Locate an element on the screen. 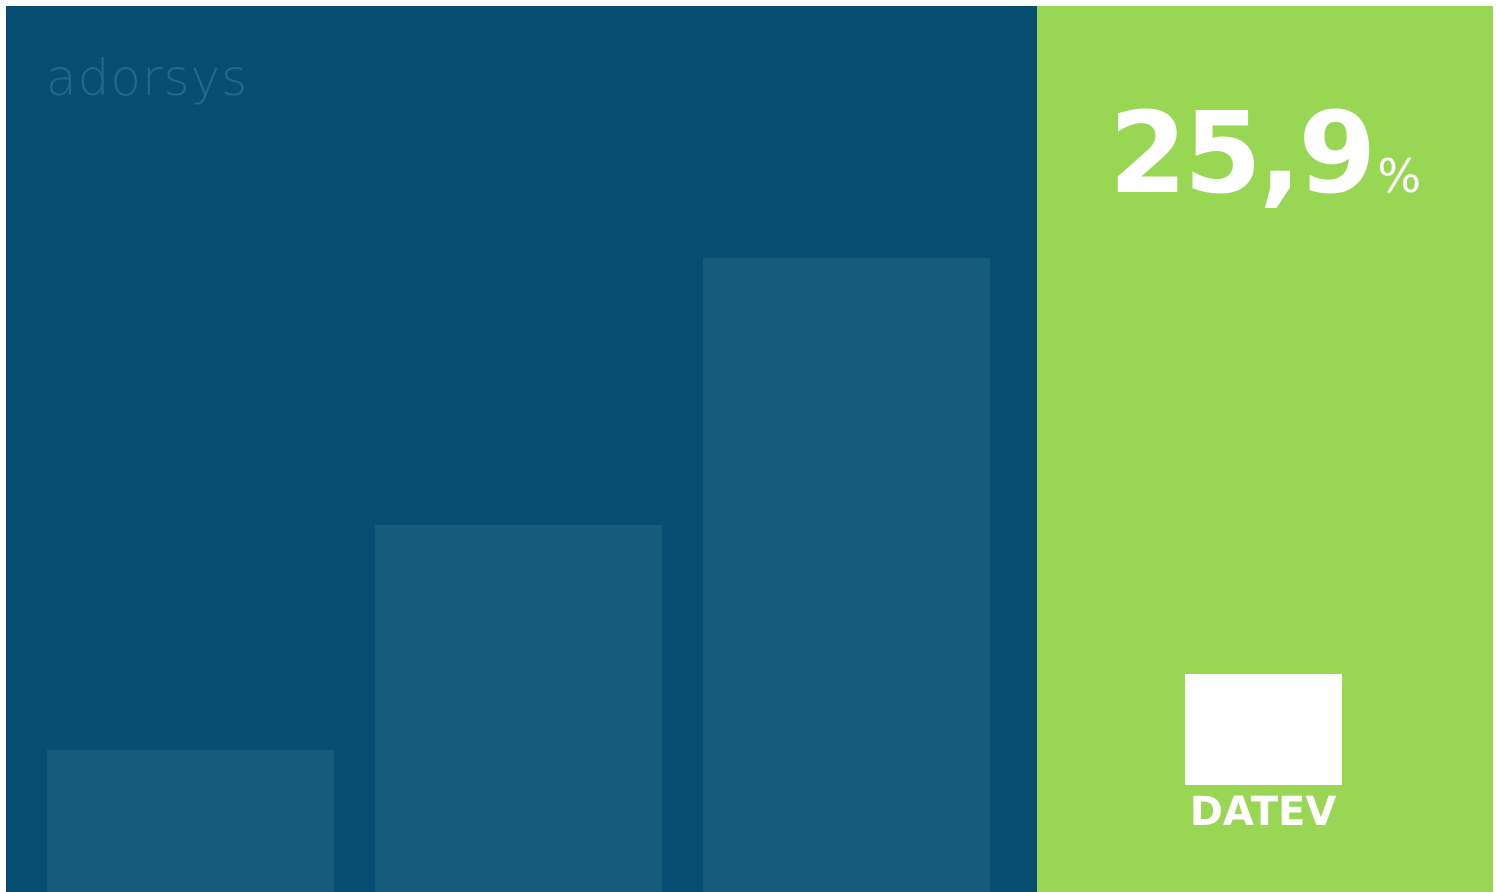  stat-value: 25,9 is located at coordinates (1242, 154).